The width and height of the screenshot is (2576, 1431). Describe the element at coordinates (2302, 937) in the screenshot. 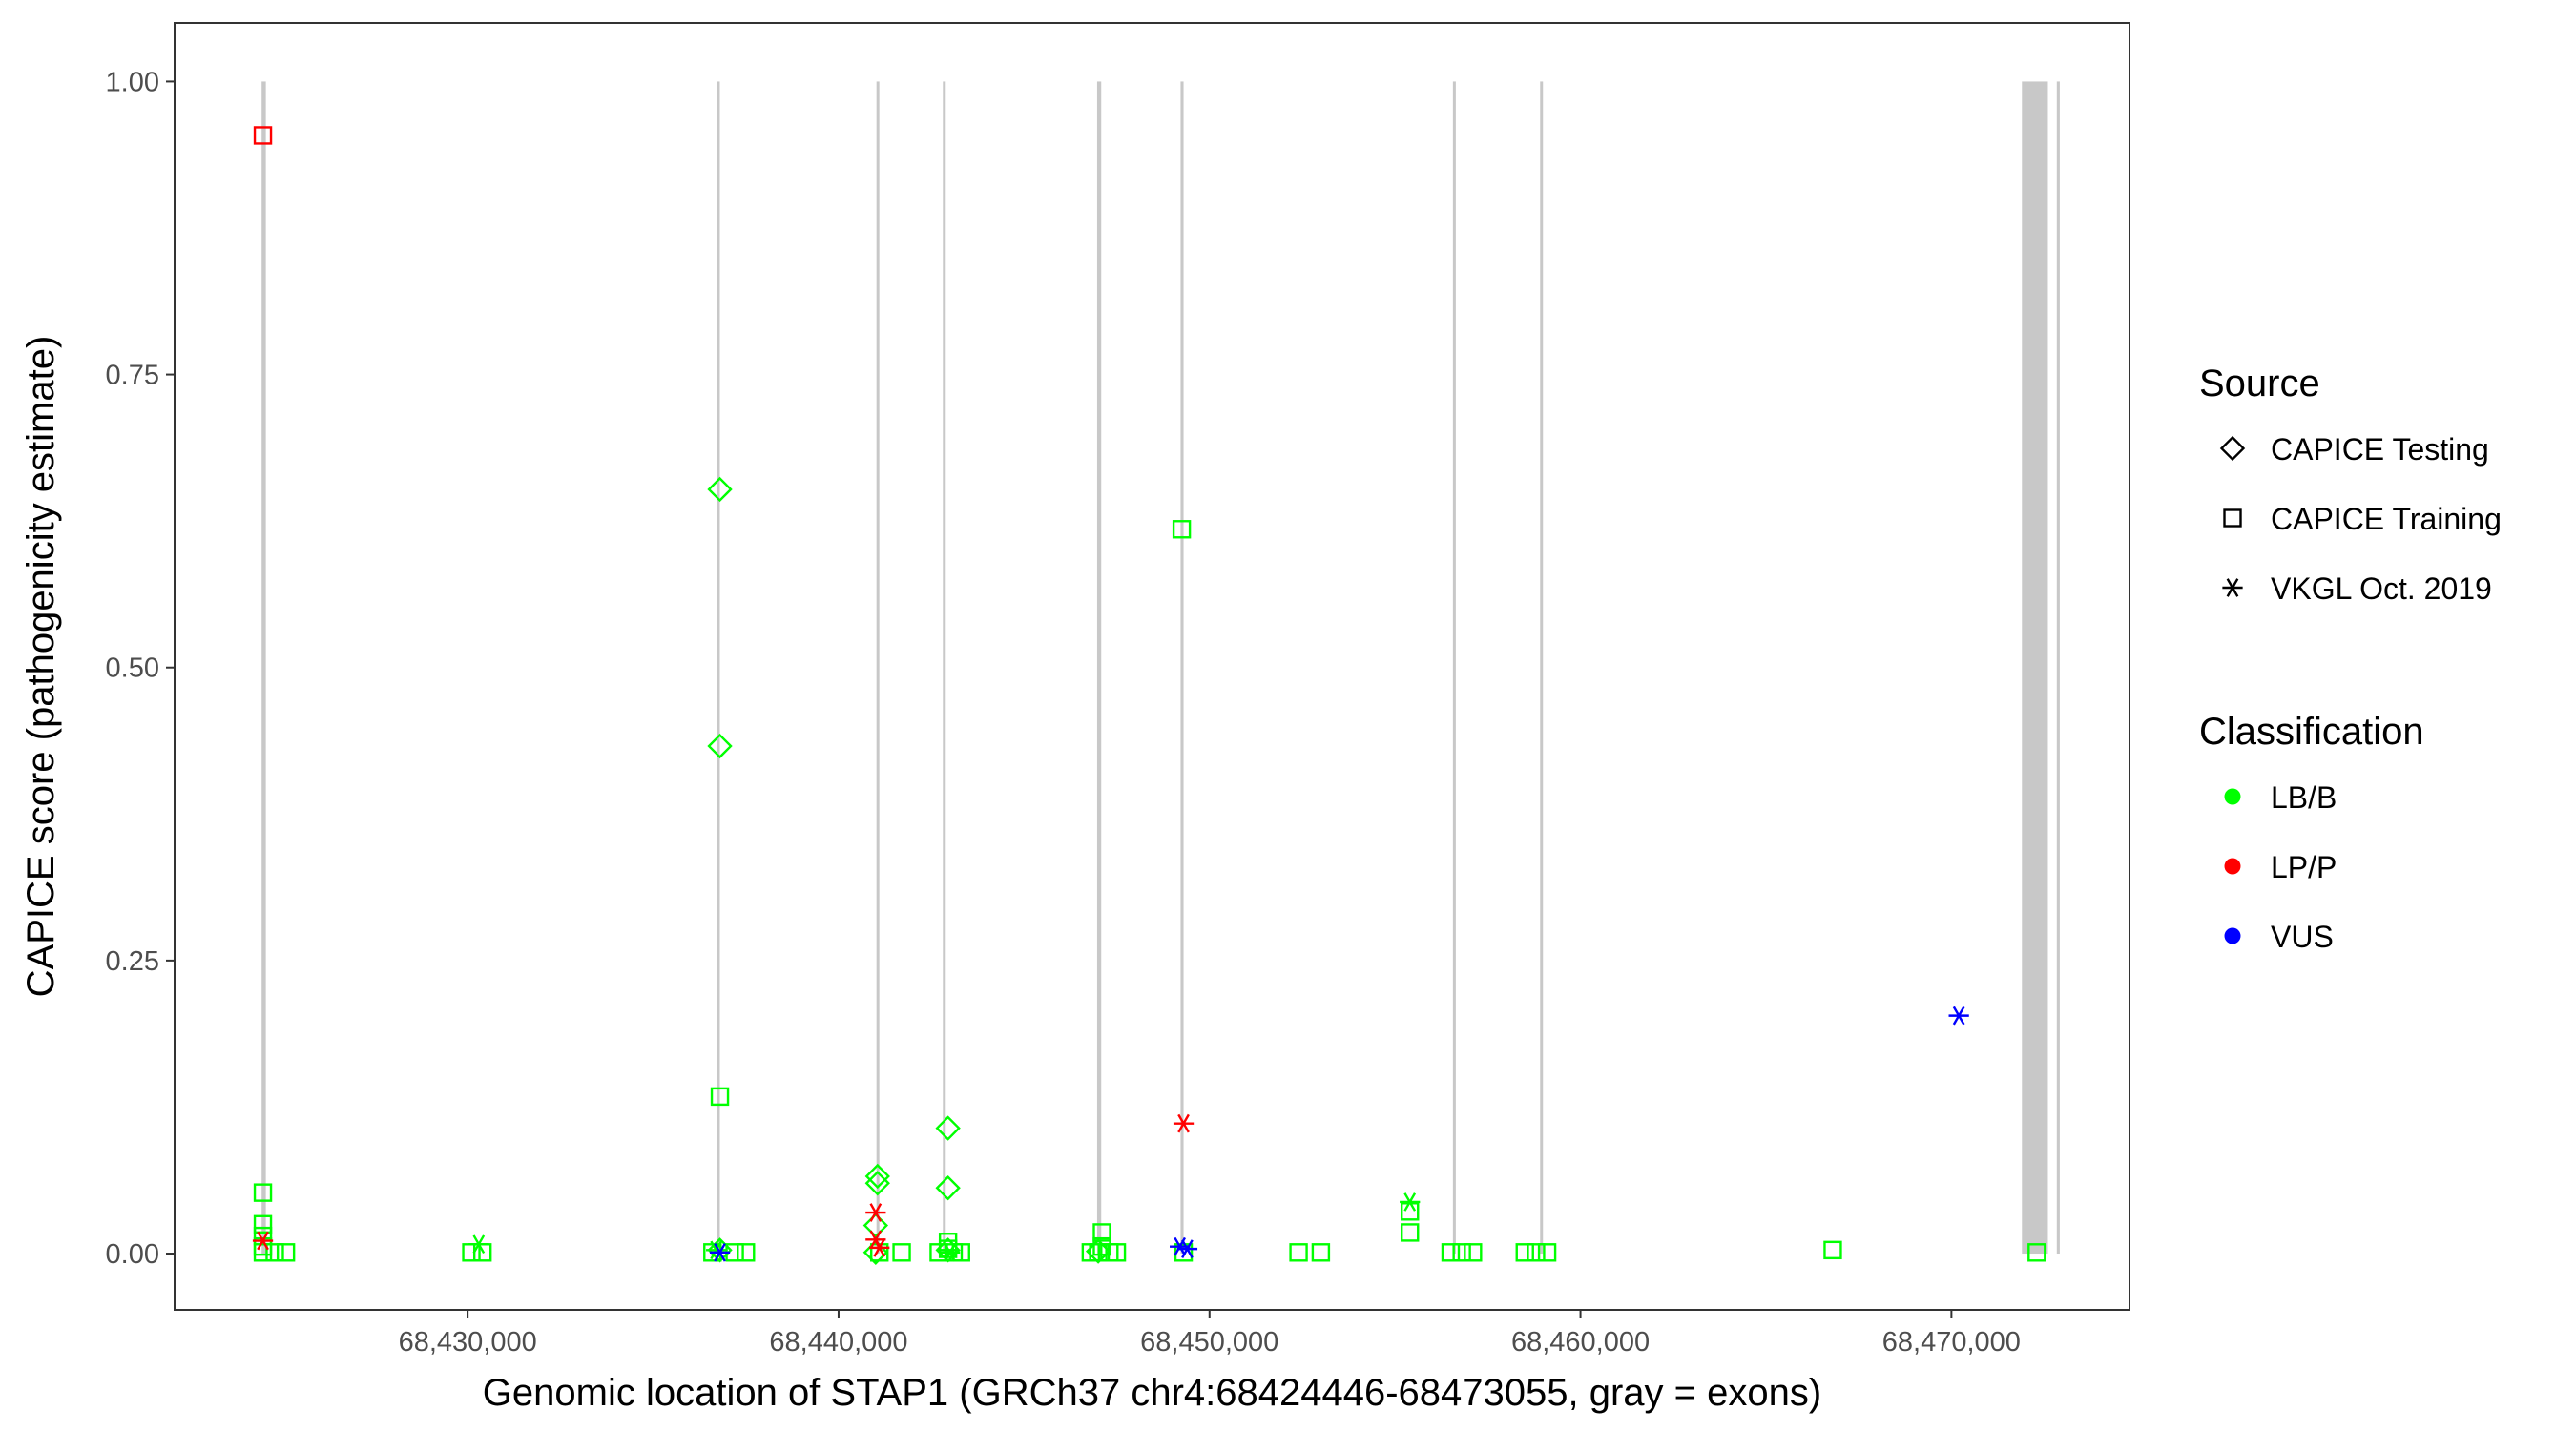

I see `legend-classification-label: VUS` at that location.